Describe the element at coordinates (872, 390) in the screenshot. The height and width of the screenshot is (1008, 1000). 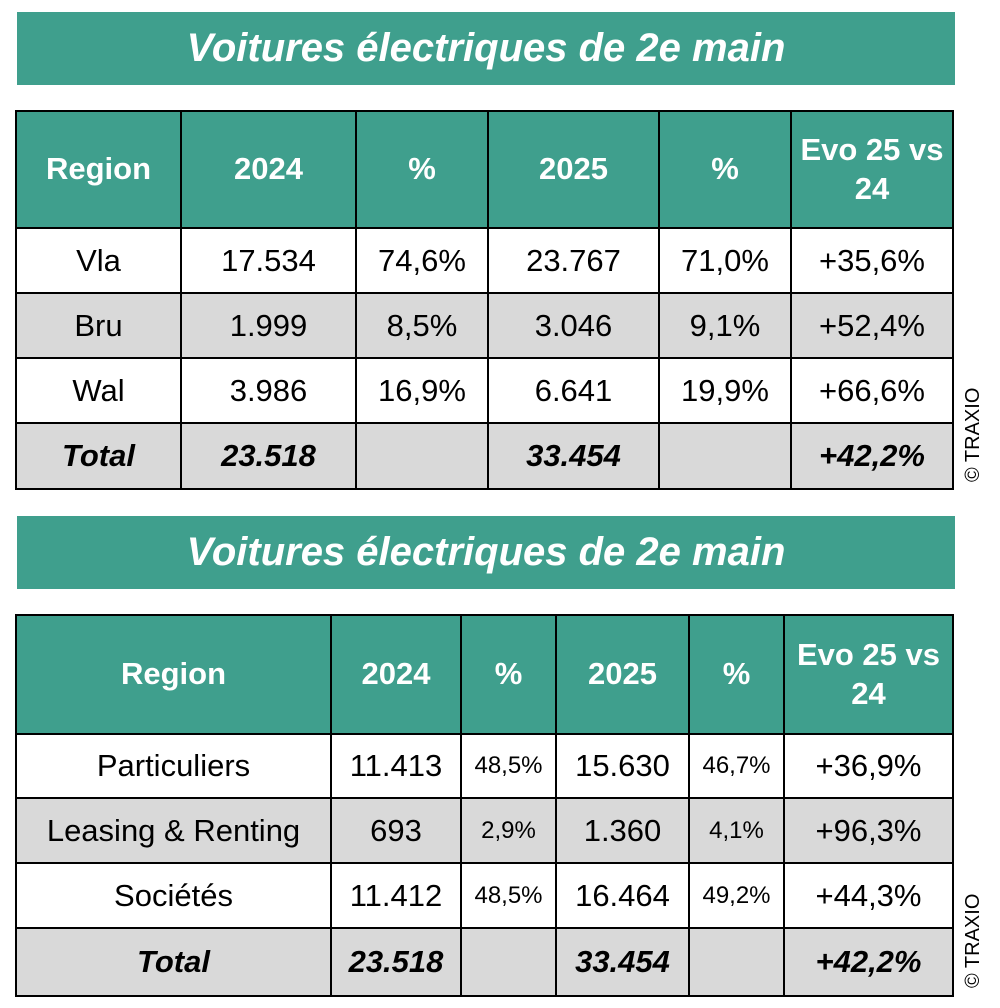
I see `cell: +66,6%` at that location.